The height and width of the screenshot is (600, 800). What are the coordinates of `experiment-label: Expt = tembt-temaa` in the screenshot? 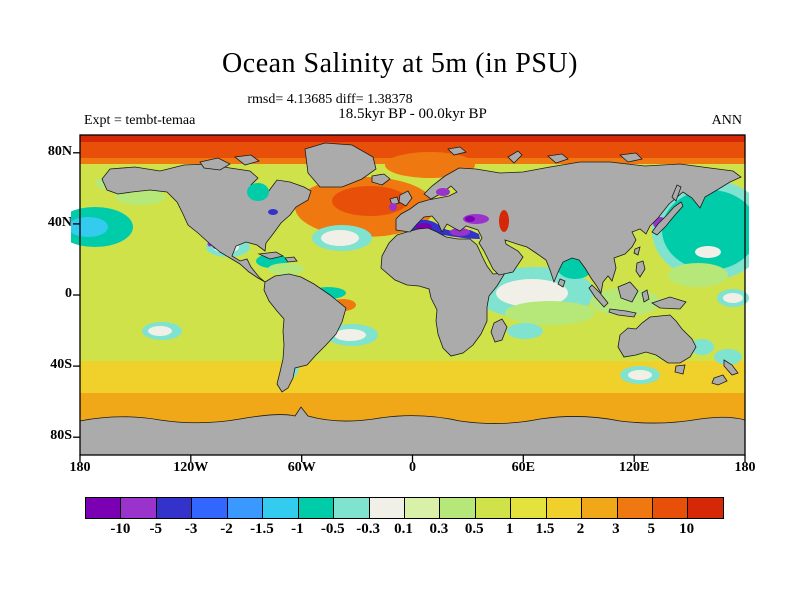 It's located at (140, 120).